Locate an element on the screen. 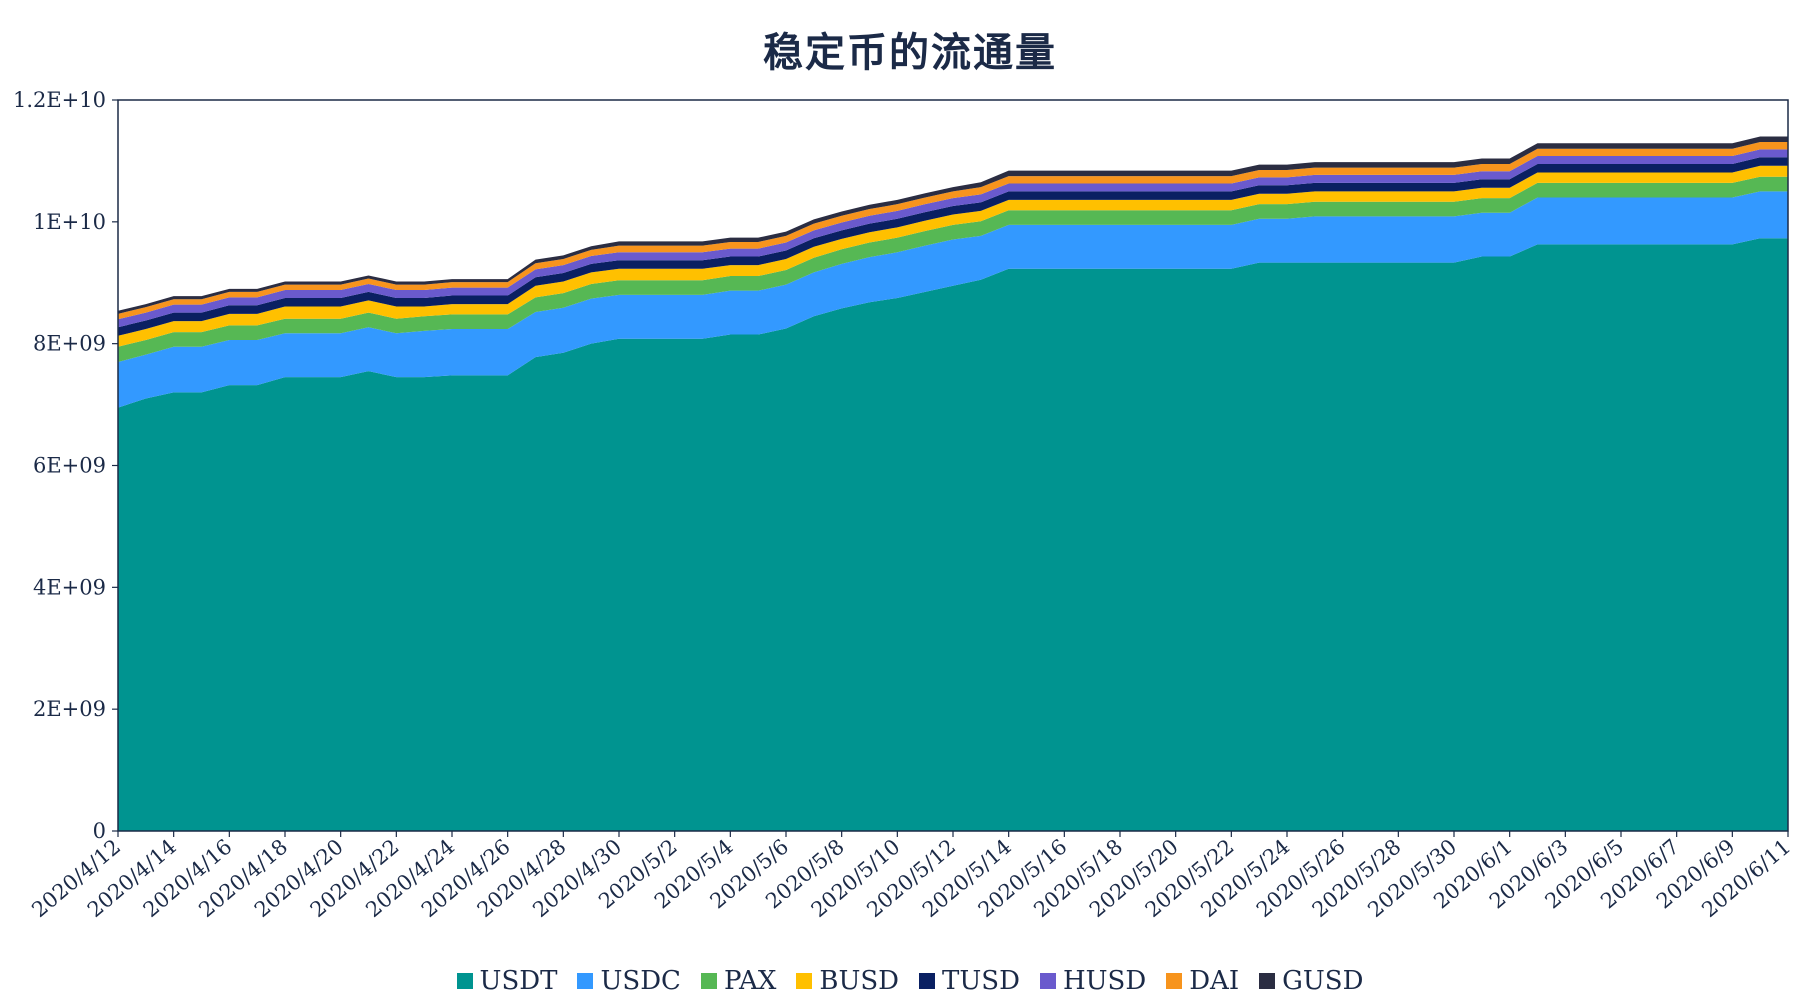 Image resolution: width=1820 pixels, height=1008 pixels. y-axis: 0 2E+09 4E+09 6E+09 8E+09 1E+10 1.2E+10 is located at coordinates (65, 465).